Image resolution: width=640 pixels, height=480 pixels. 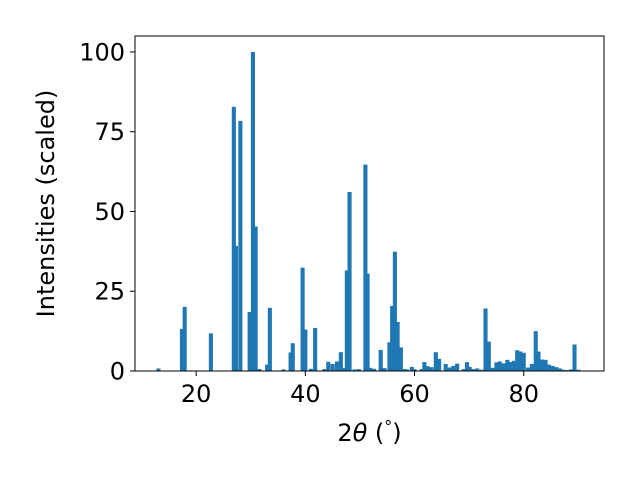 I want to click on x-axis-title: 2θ (°), so click(x=369, y=432).